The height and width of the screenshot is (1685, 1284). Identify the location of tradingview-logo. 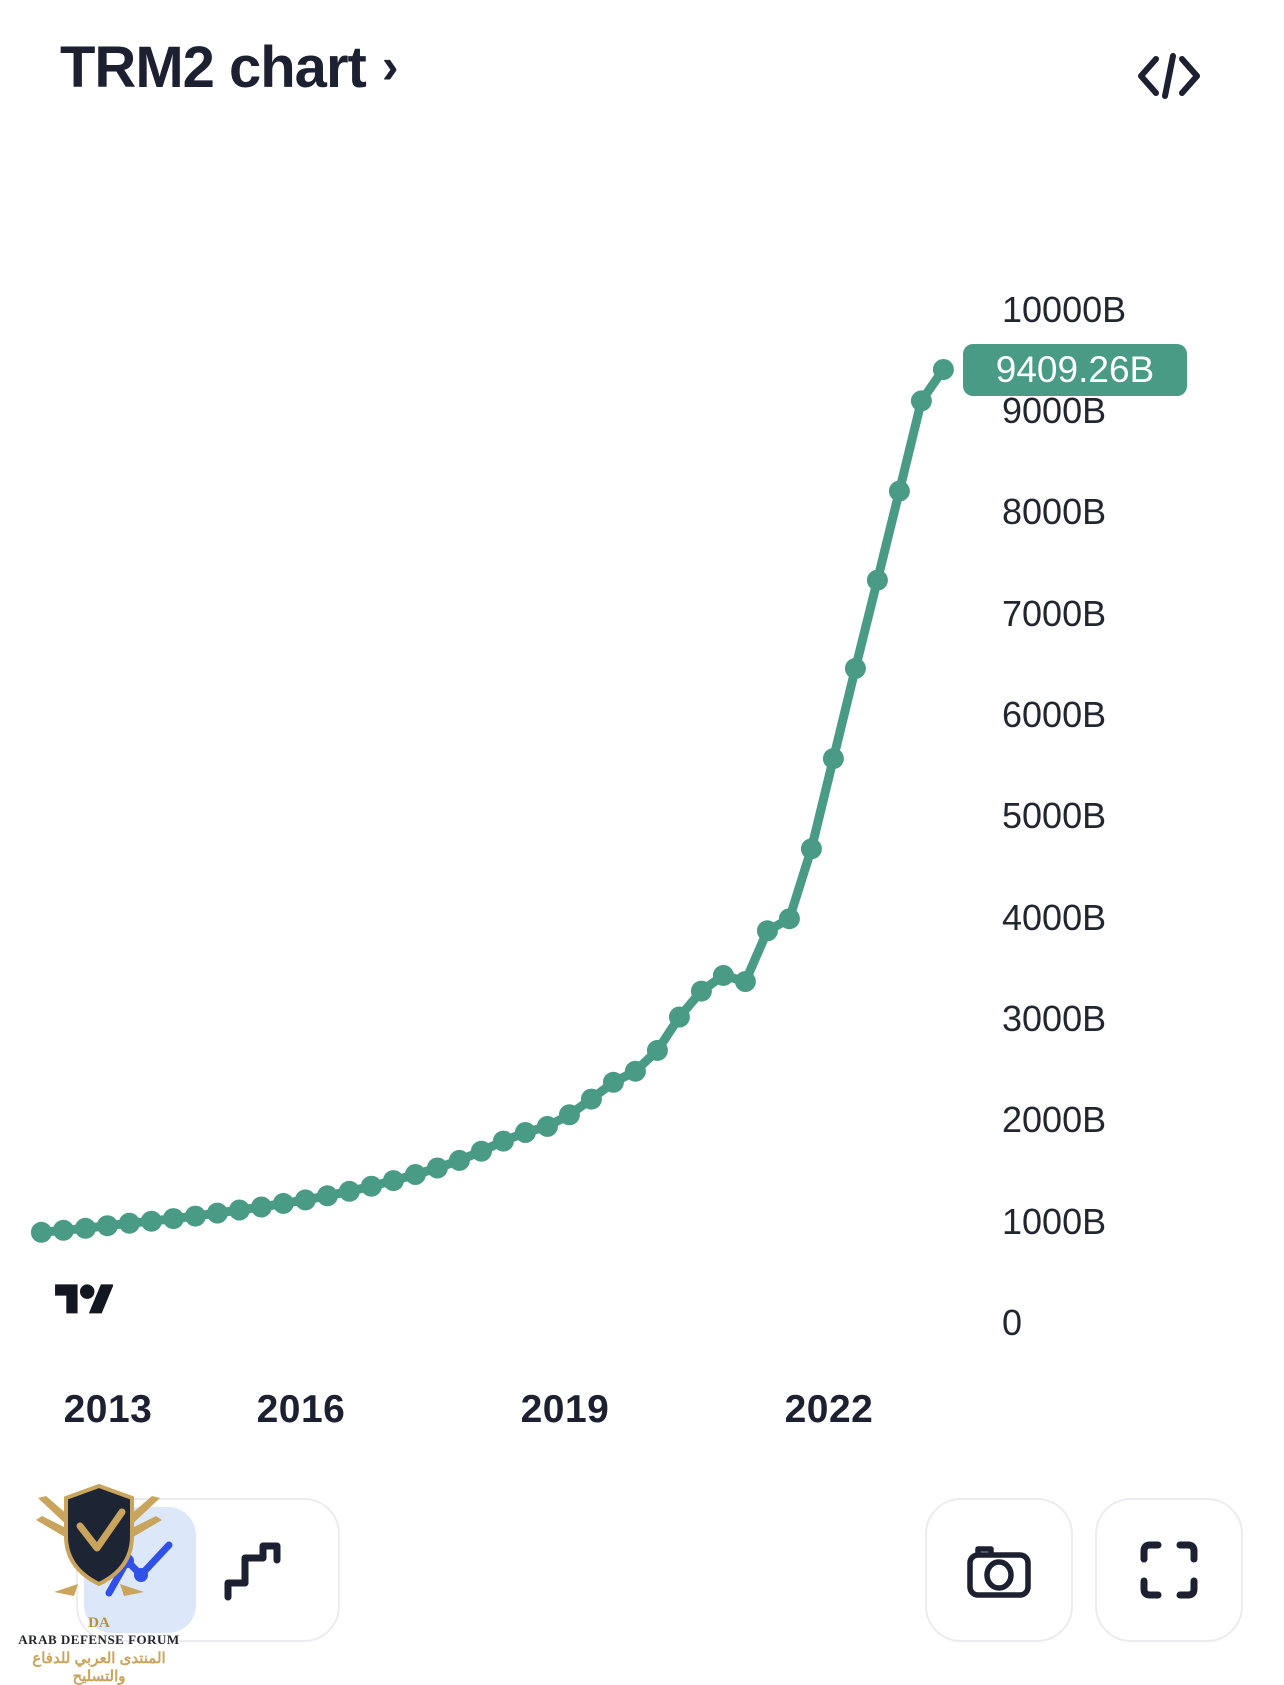
(84, 1303).